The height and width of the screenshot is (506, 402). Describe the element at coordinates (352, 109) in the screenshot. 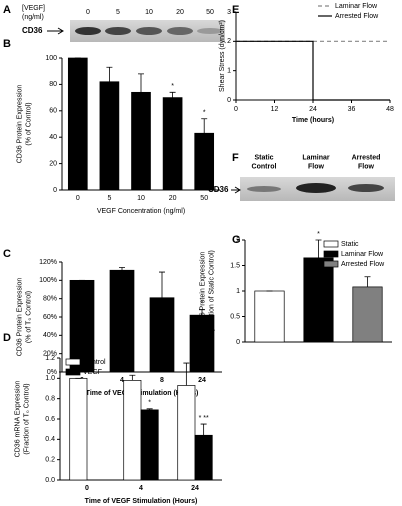

I see `x-tick-label: 36` at that location.